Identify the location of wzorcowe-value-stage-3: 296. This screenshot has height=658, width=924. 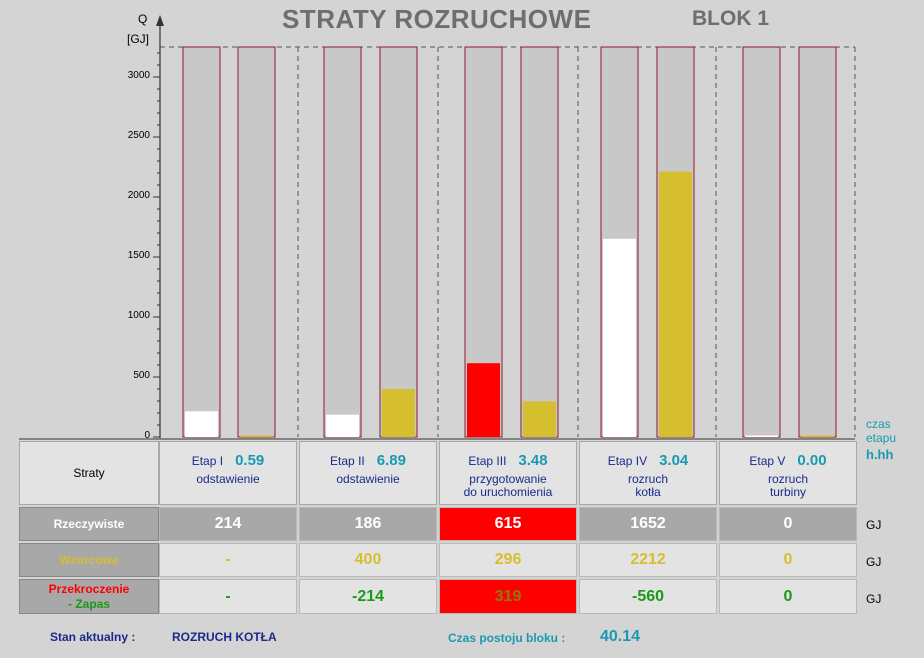
(508, 560).